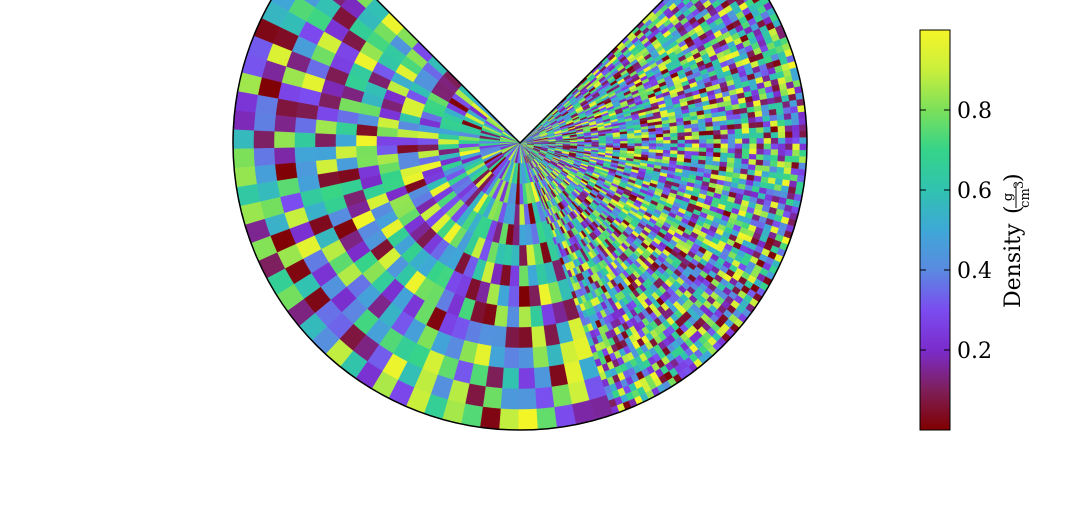 This screenshot has height=520, width=1085. Describe the element at coordinates (1019, 185) in the screenshot. I see `colorbar-unit-exponent: 3` at that location.